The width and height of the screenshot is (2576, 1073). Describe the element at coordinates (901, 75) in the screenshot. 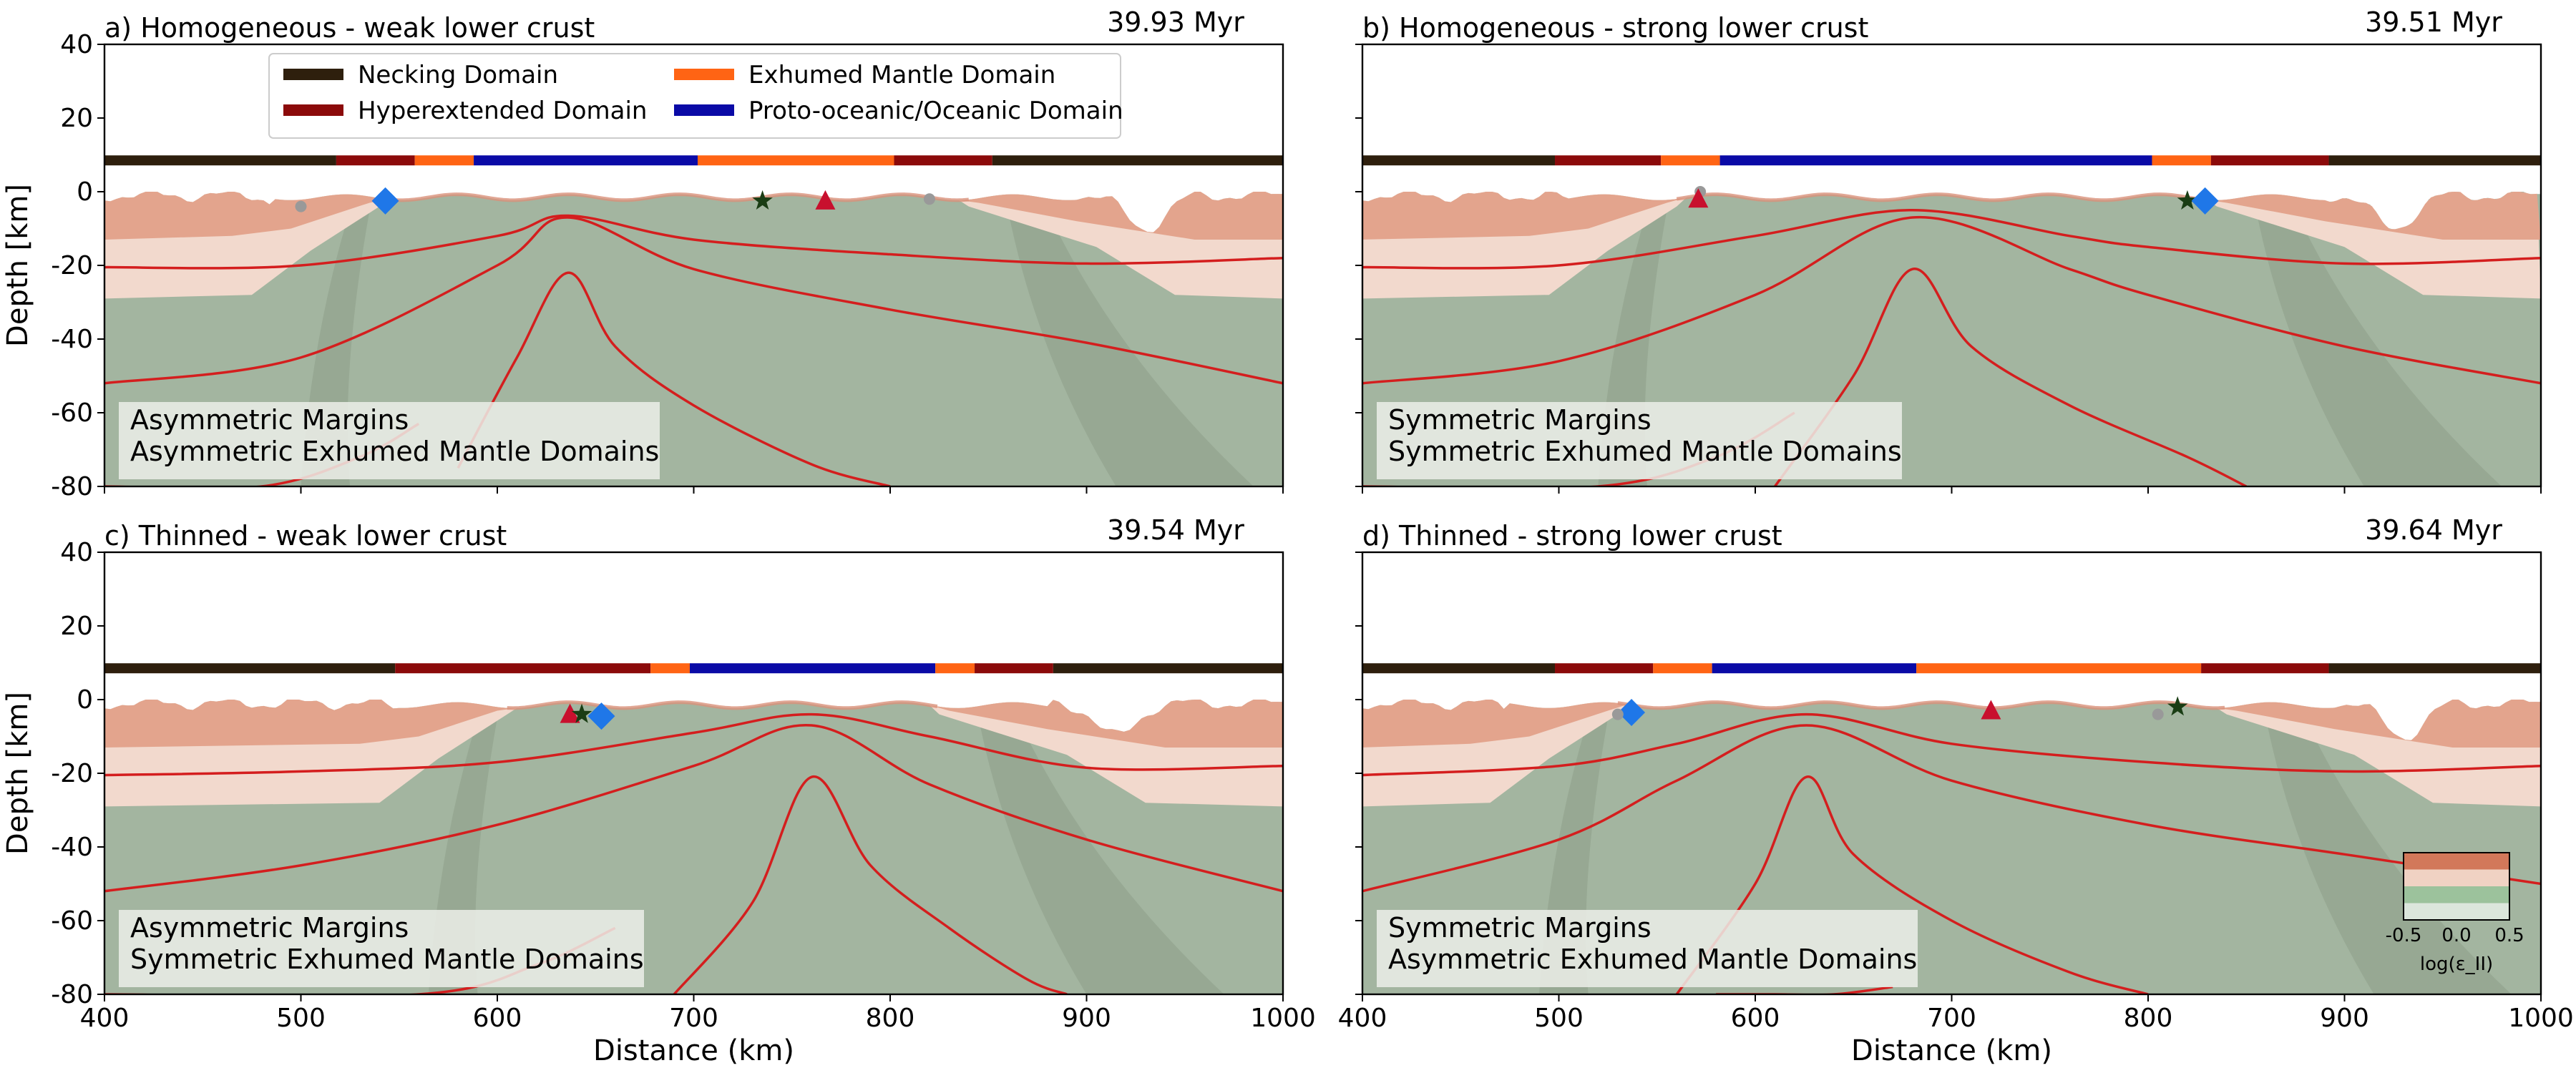

I see `legend-label: Exhumed Mantle Domain` at that location.